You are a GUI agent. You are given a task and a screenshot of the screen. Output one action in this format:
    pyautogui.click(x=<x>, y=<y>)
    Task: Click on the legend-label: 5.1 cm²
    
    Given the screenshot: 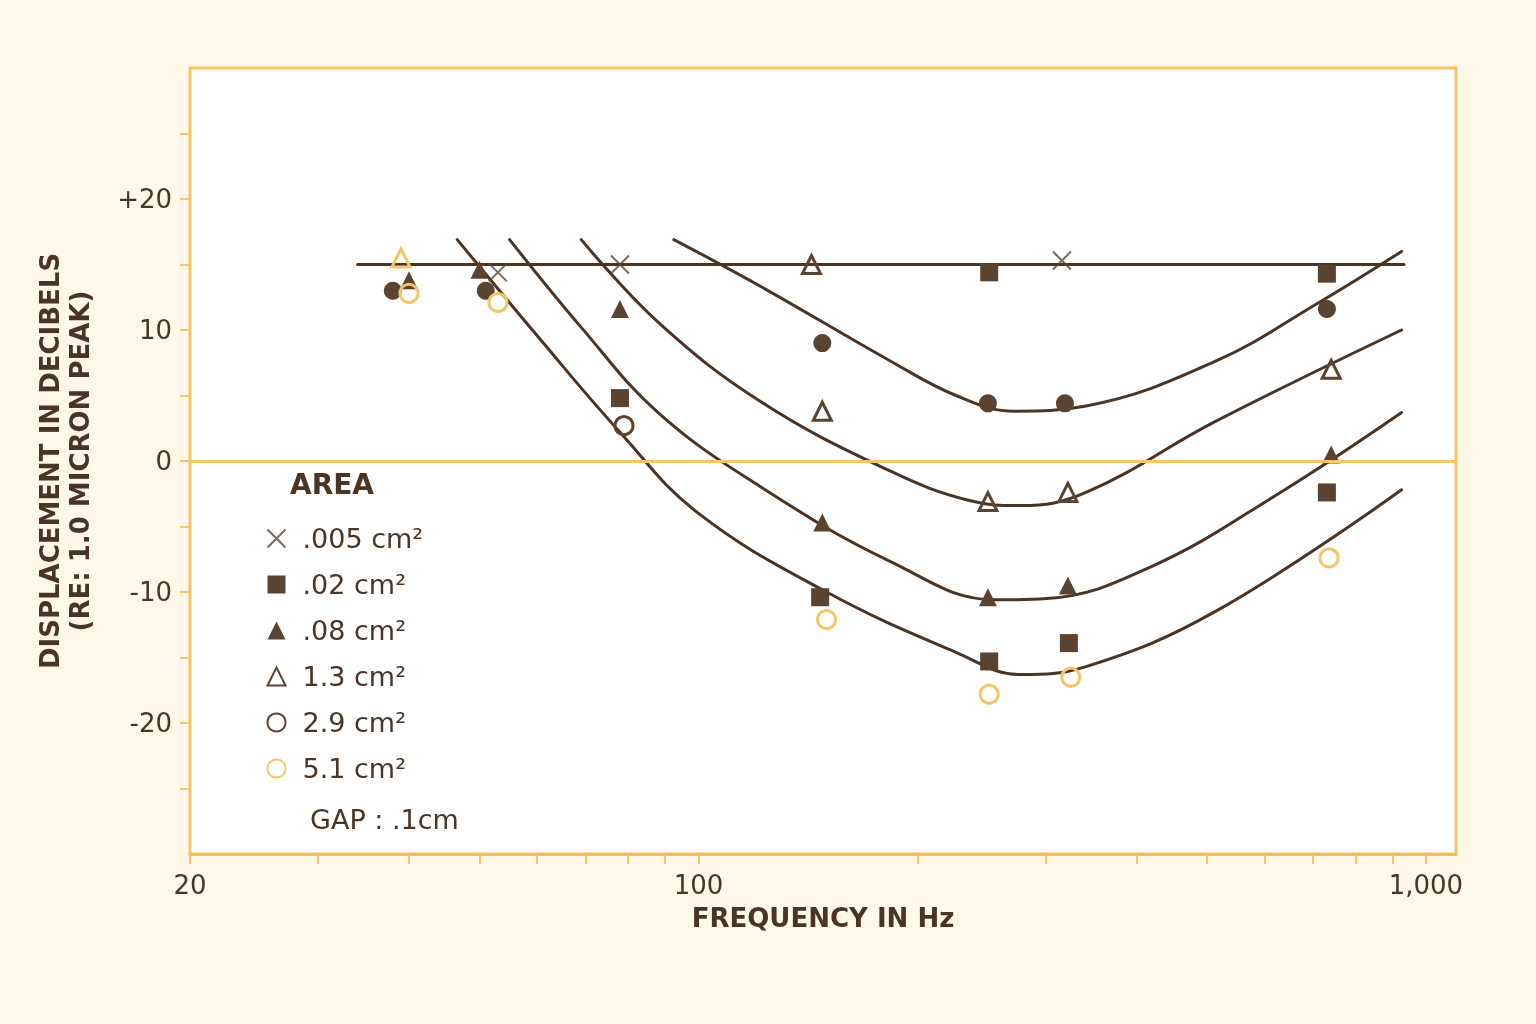 What is the action you would take?
    pyautogui.click(x=354, y=768)
    